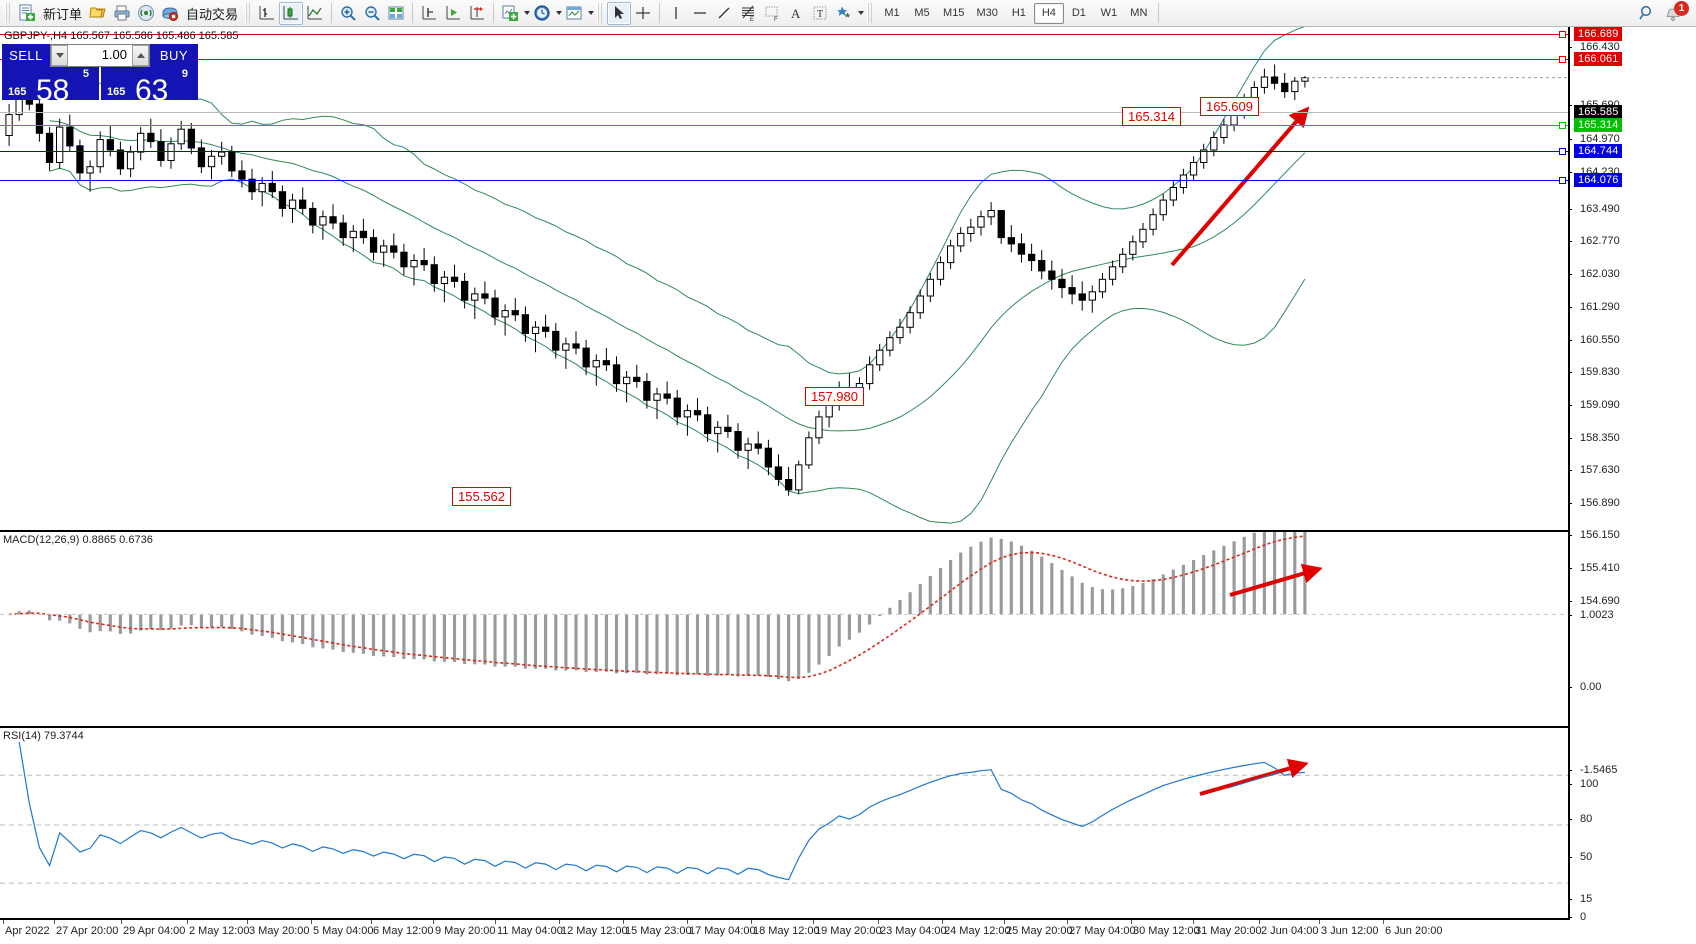 Image resolution: width=1696 pixels, height=944 pixels. What do you see at coordinates (1598, 34) in the screenshot?
I see `price-level-chip-red: 166.689` at bounding box center [1598, 34].